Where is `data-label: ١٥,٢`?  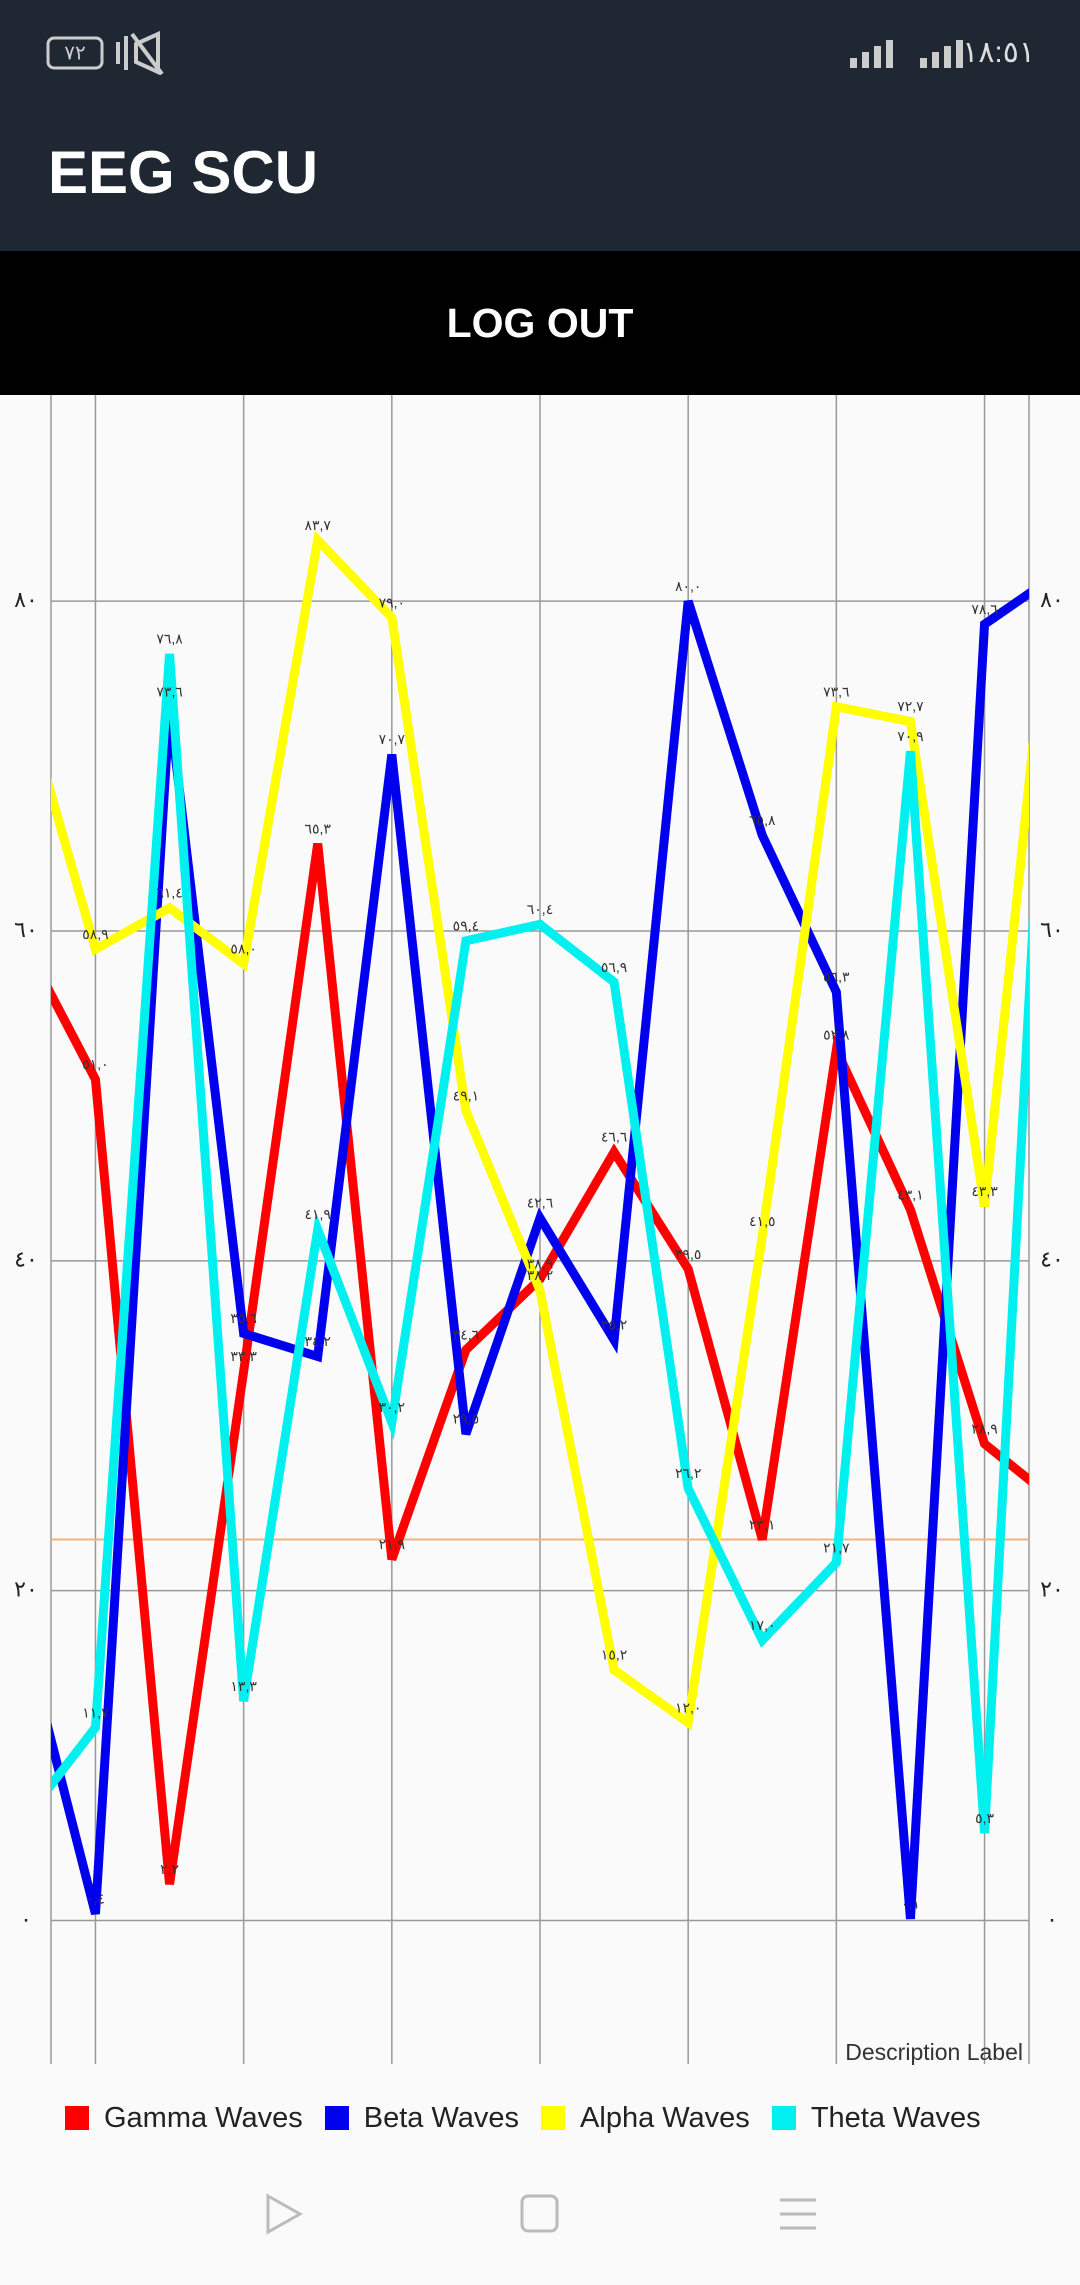 data-label: ١٥,٢ is located at coordinates (614, 1655).